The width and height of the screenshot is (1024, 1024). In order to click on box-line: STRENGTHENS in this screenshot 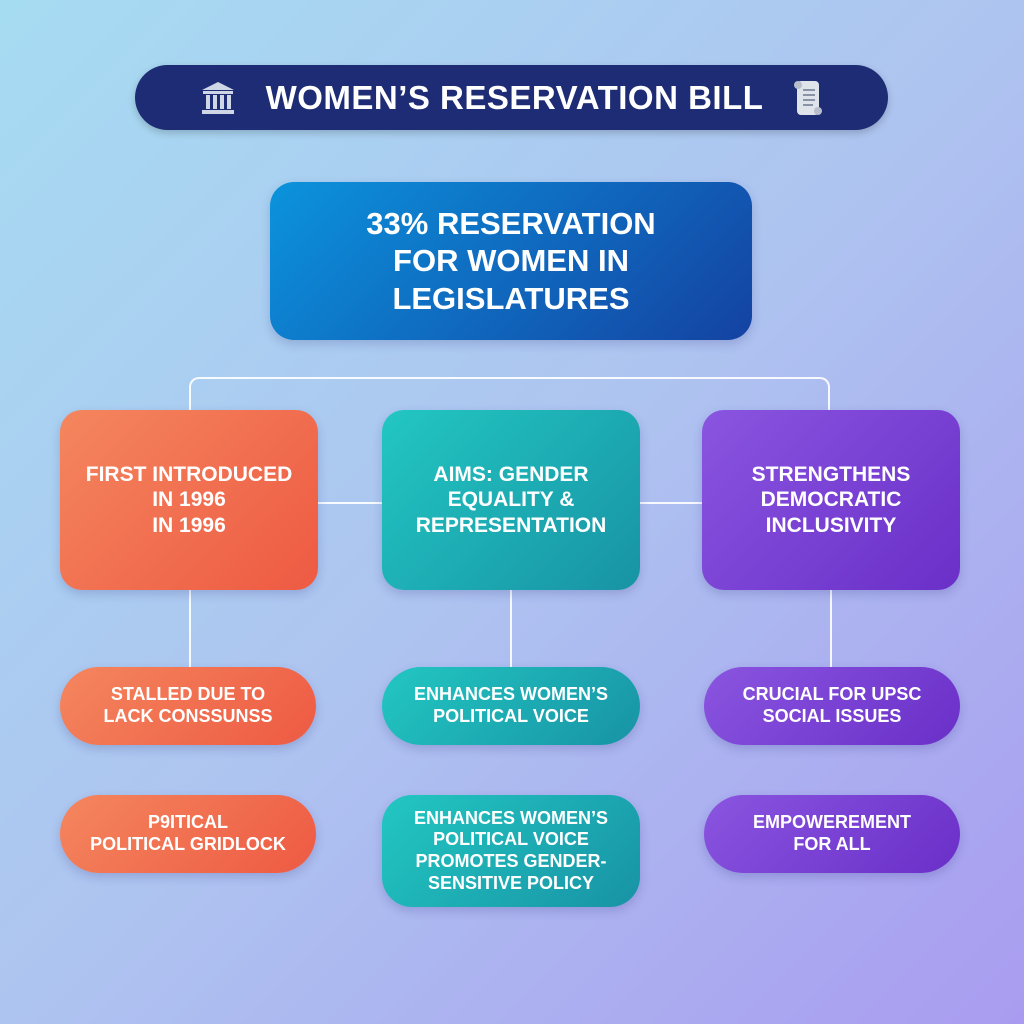, I will do `click(831, 475)`.